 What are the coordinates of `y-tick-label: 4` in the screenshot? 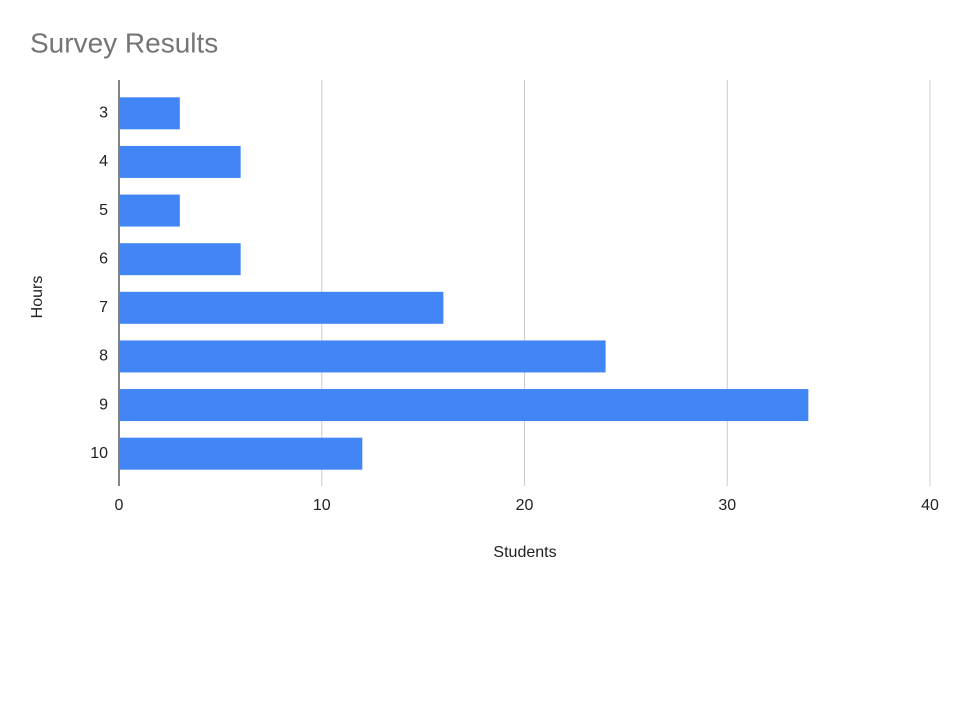 It's located at (103, 161).